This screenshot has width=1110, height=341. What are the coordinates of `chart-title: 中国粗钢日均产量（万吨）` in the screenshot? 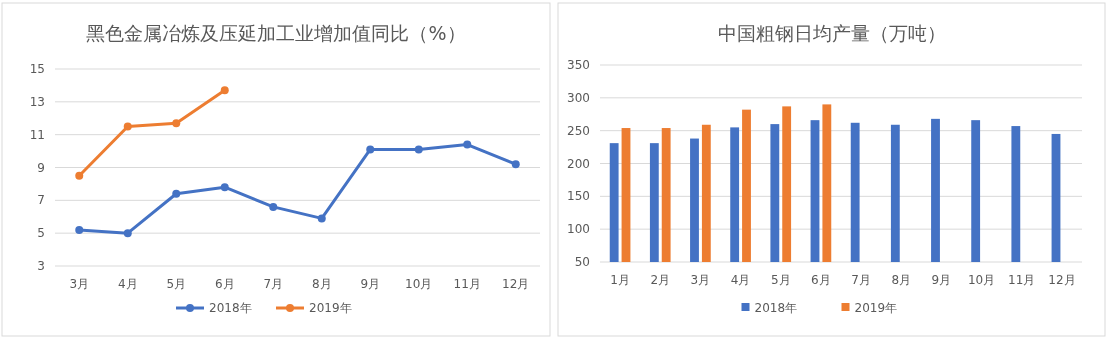 It's located at (831, 33).